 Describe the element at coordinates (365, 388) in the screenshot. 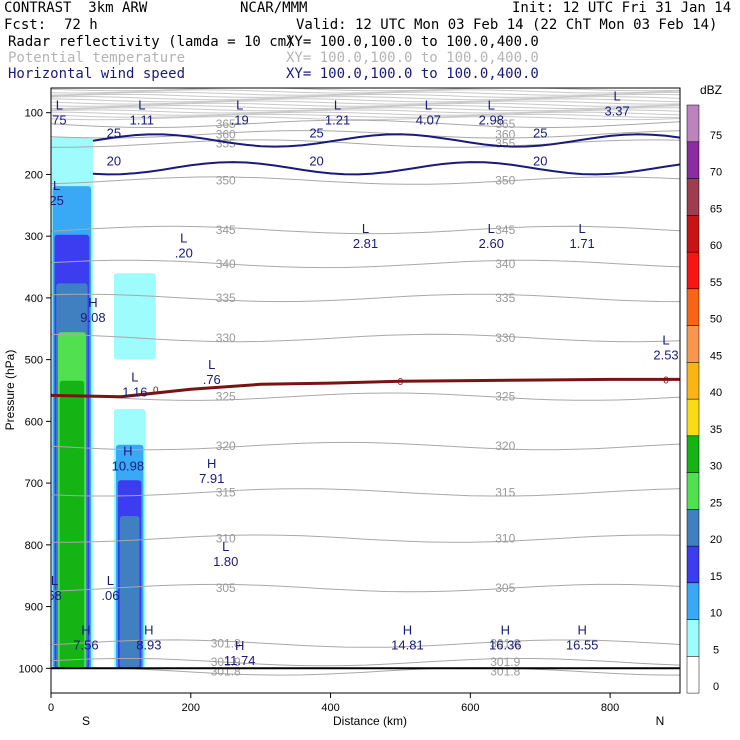

I see `freezing-level-line` at that location.